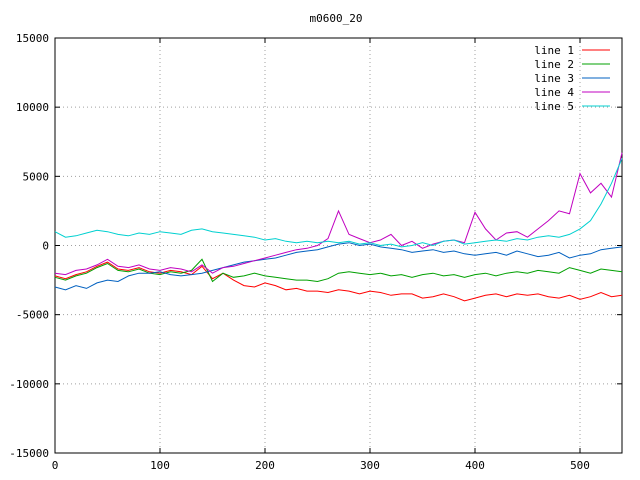 The width and height of the screenshot is (640, 480). Describe the element at coordinates (265, 465) in the screenshot. I see `x-tick-label: 200` at that location.